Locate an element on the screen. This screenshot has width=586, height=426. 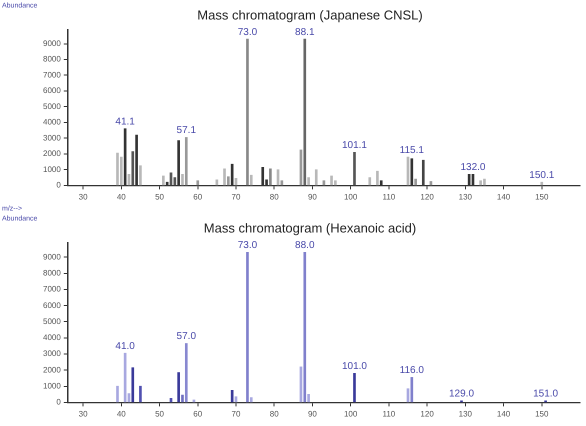
x-tick-label: 70 is located at coordinates (236, 197).